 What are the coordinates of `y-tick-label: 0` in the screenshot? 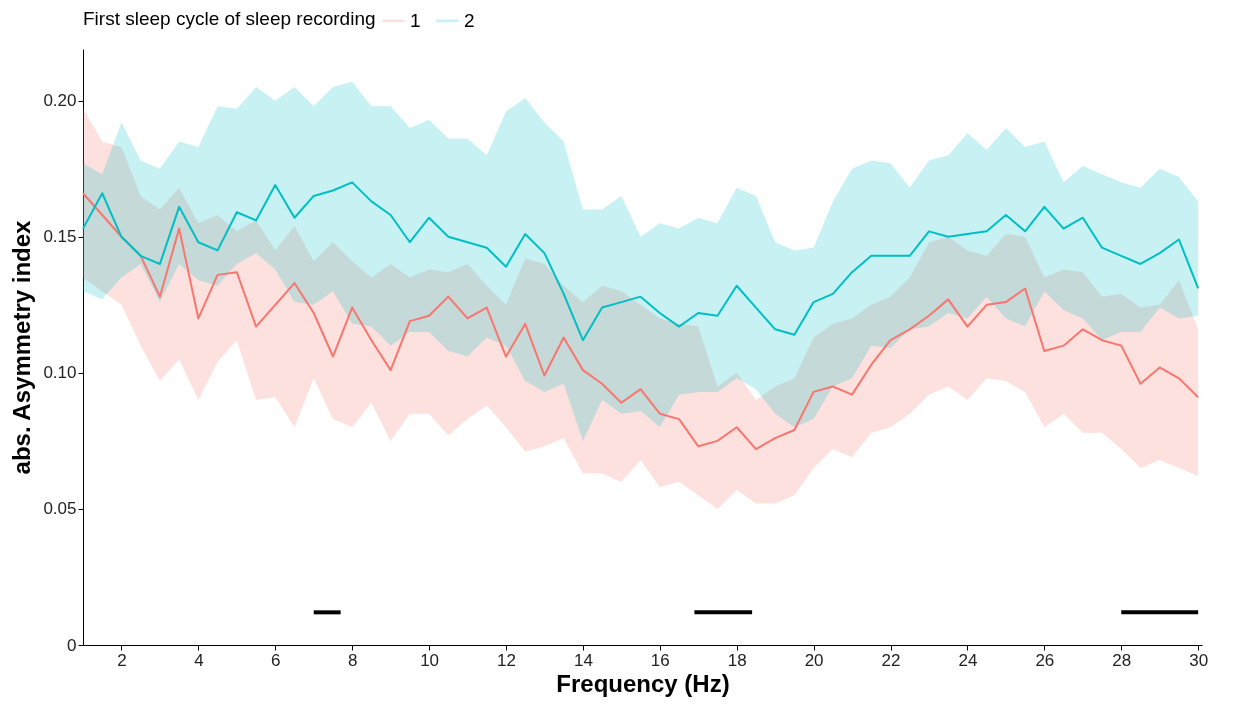 It's located at (72, 645).